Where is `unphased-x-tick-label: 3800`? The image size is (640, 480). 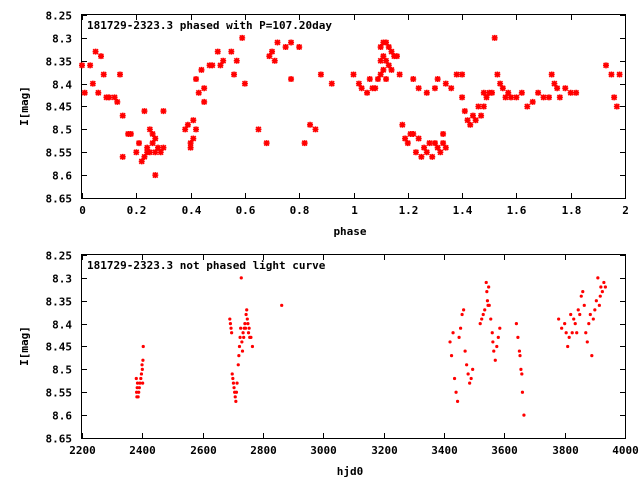 unphased-x-tick-label: 3800 is located at coordinates (565, 450).